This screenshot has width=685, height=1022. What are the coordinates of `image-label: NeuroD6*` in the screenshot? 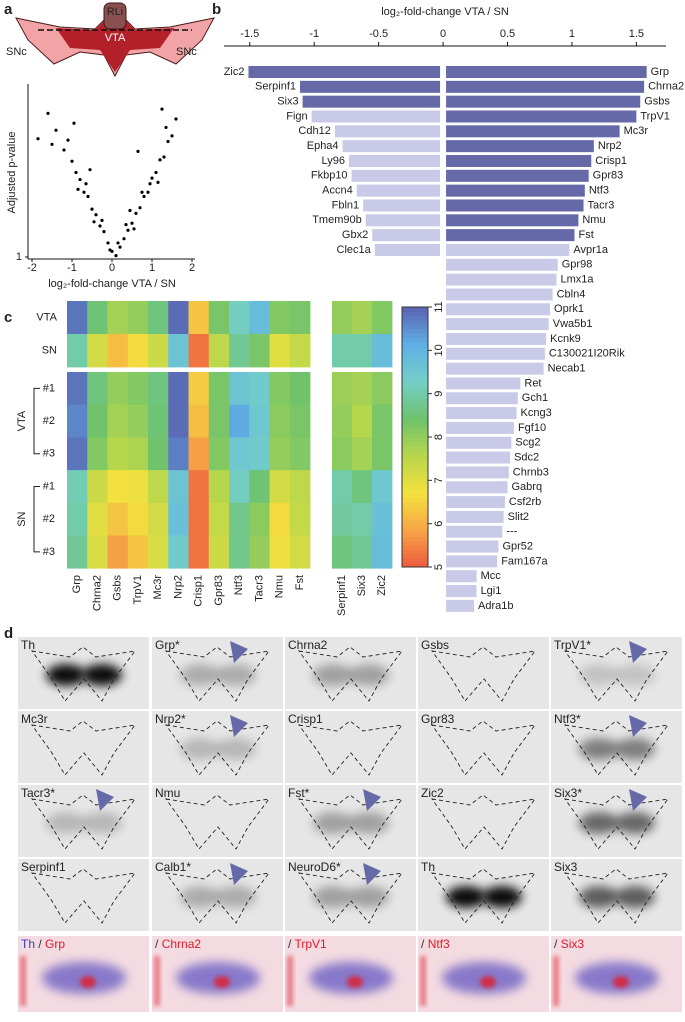 It's located at (314, 867).